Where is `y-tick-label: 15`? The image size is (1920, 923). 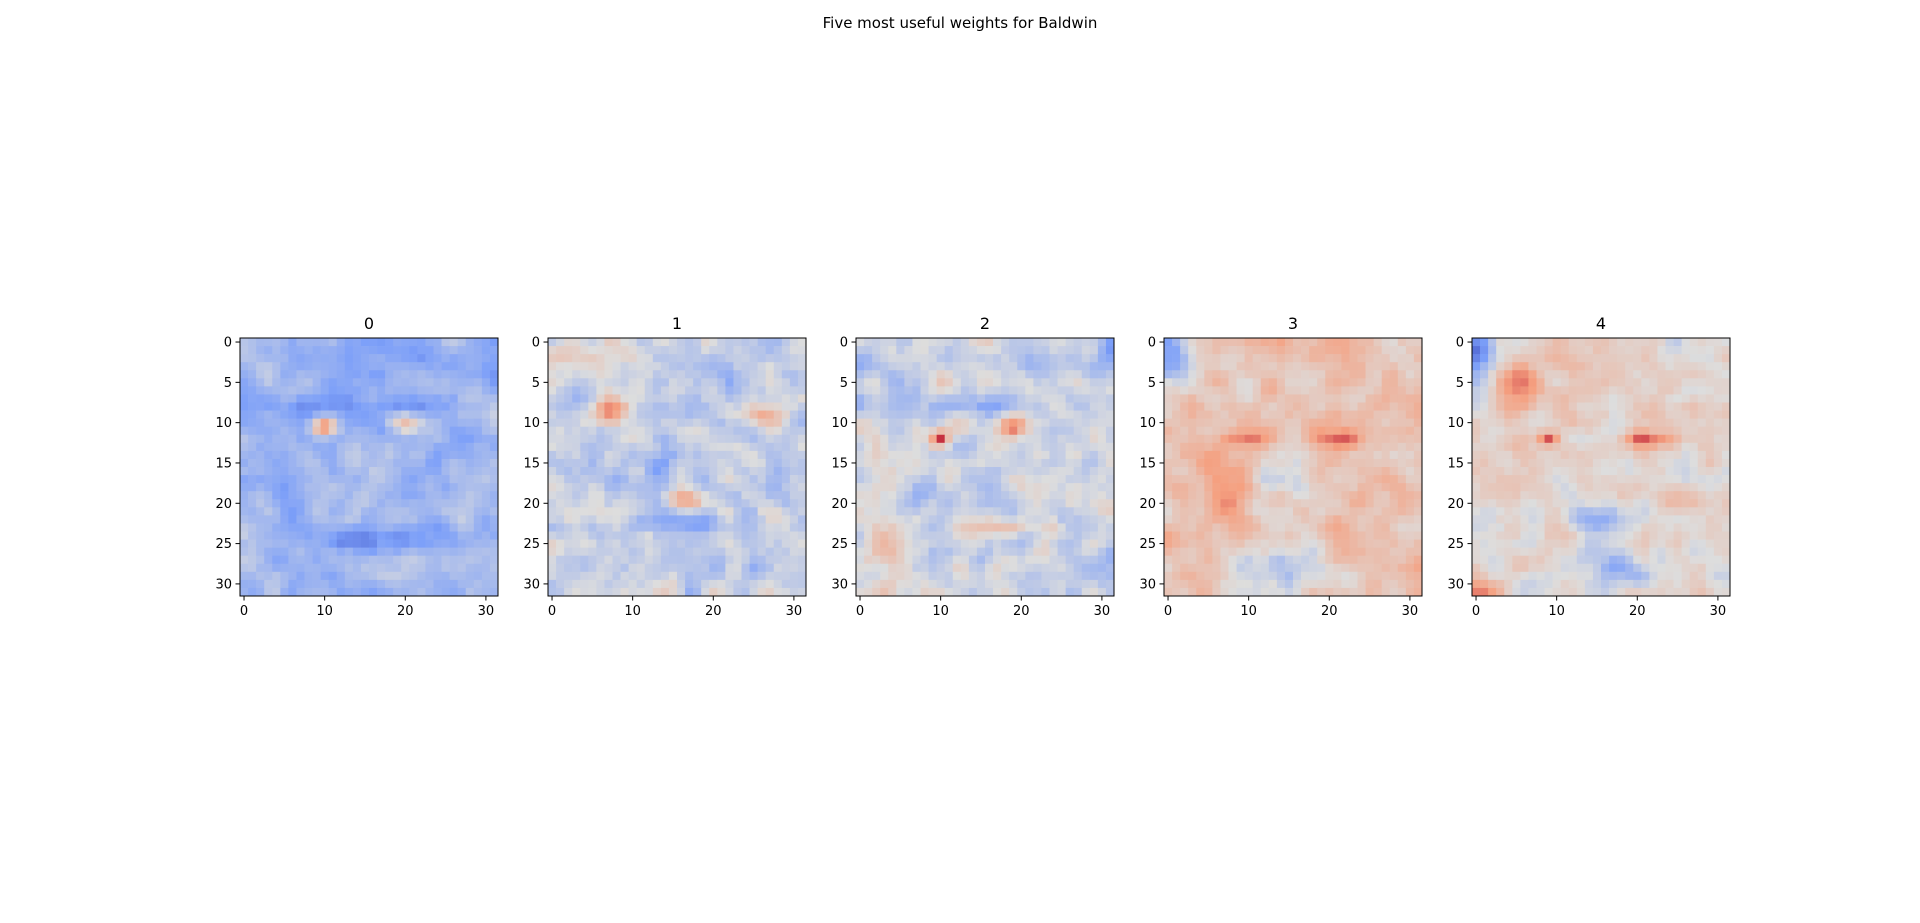
y-tick-label: 15 is located at coordinates (839, 463).